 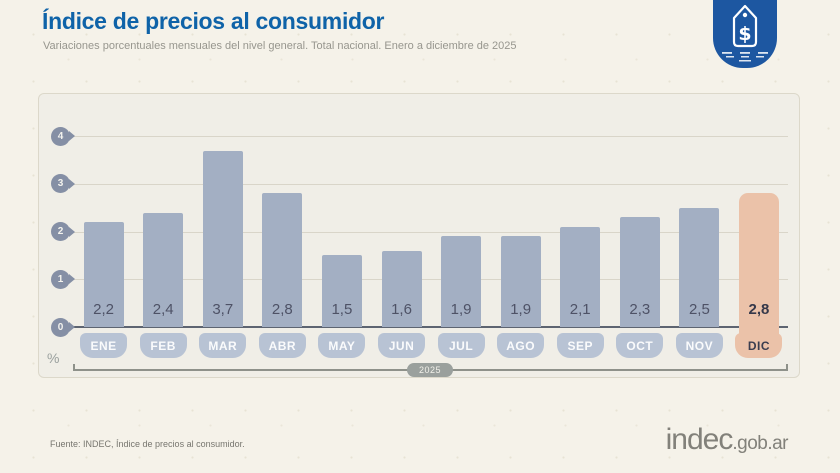 What do you see at coordinates (103, 274) in the screenshot?
I see `bar-ene` at bounding box center [103, 274].